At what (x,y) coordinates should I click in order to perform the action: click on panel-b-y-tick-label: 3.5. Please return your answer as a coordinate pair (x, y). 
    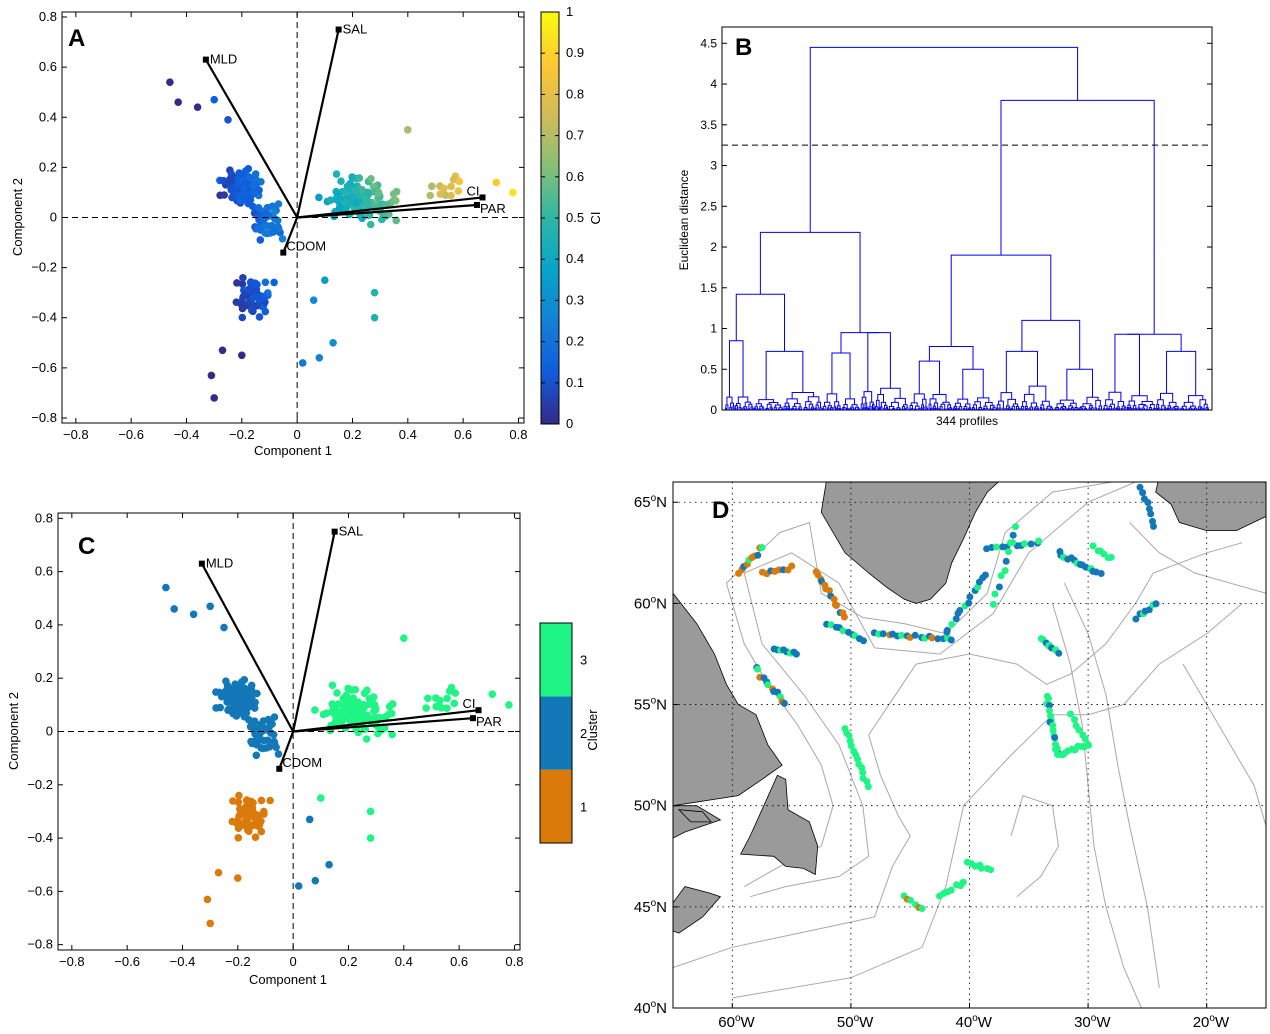
    Looking at the image, I should click on (708, 125).